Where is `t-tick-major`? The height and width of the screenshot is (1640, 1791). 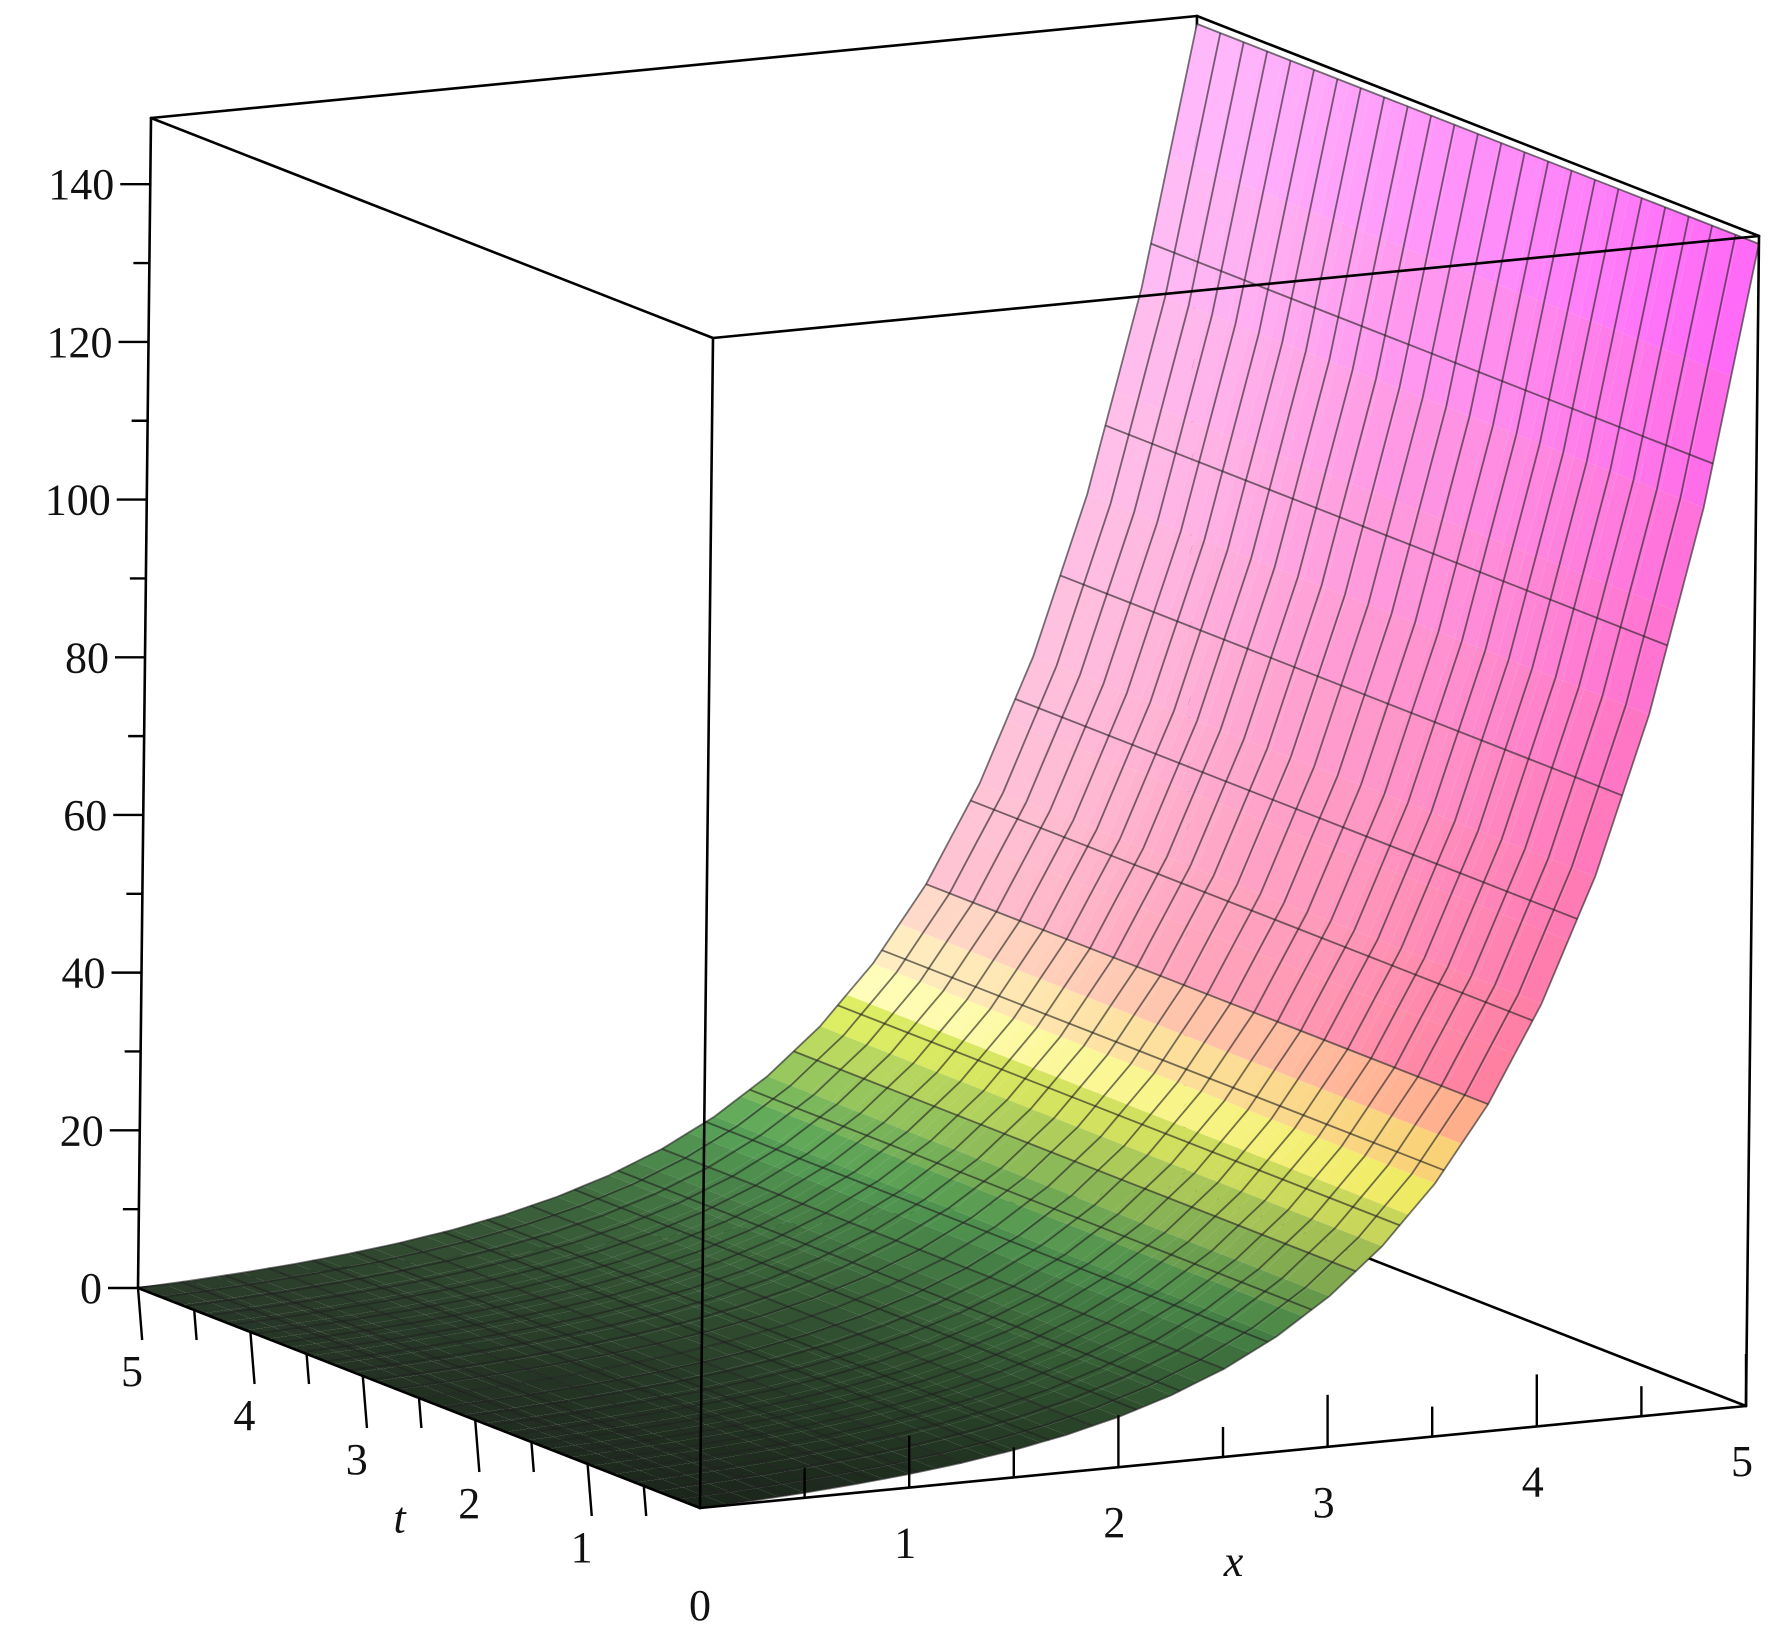
t-tick-major is located at coordinates (365, 1402).